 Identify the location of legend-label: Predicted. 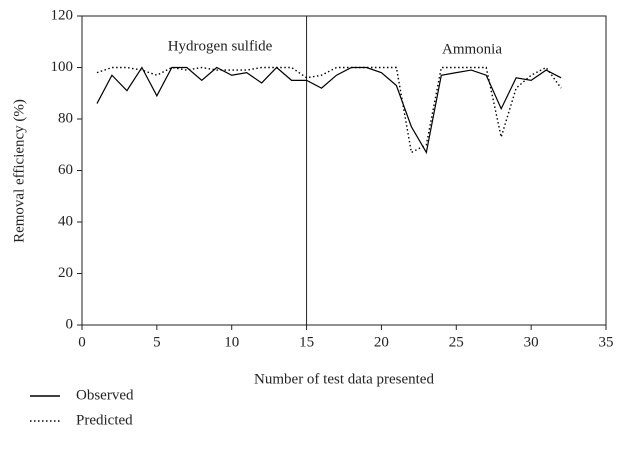
(104, 420).